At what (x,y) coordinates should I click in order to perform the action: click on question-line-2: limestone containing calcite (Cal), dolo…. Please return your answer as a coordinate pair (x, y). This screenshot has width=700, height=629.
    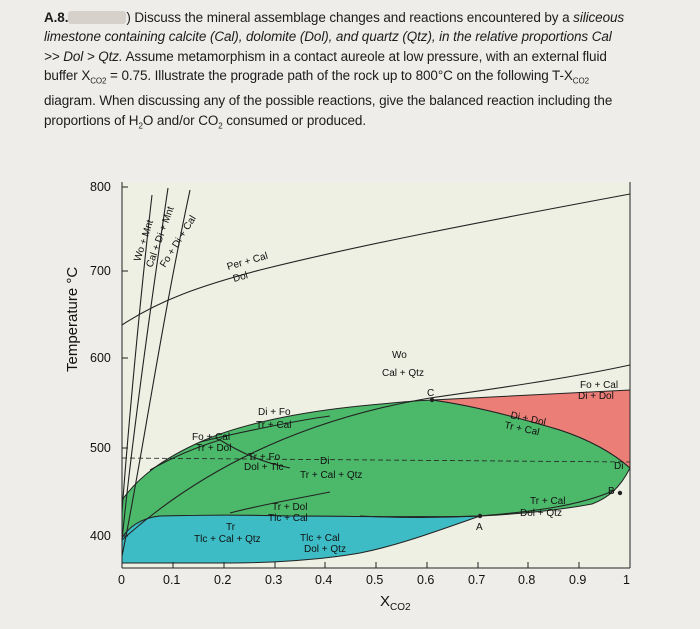
    Looking at the image, I should click on (328, 37).